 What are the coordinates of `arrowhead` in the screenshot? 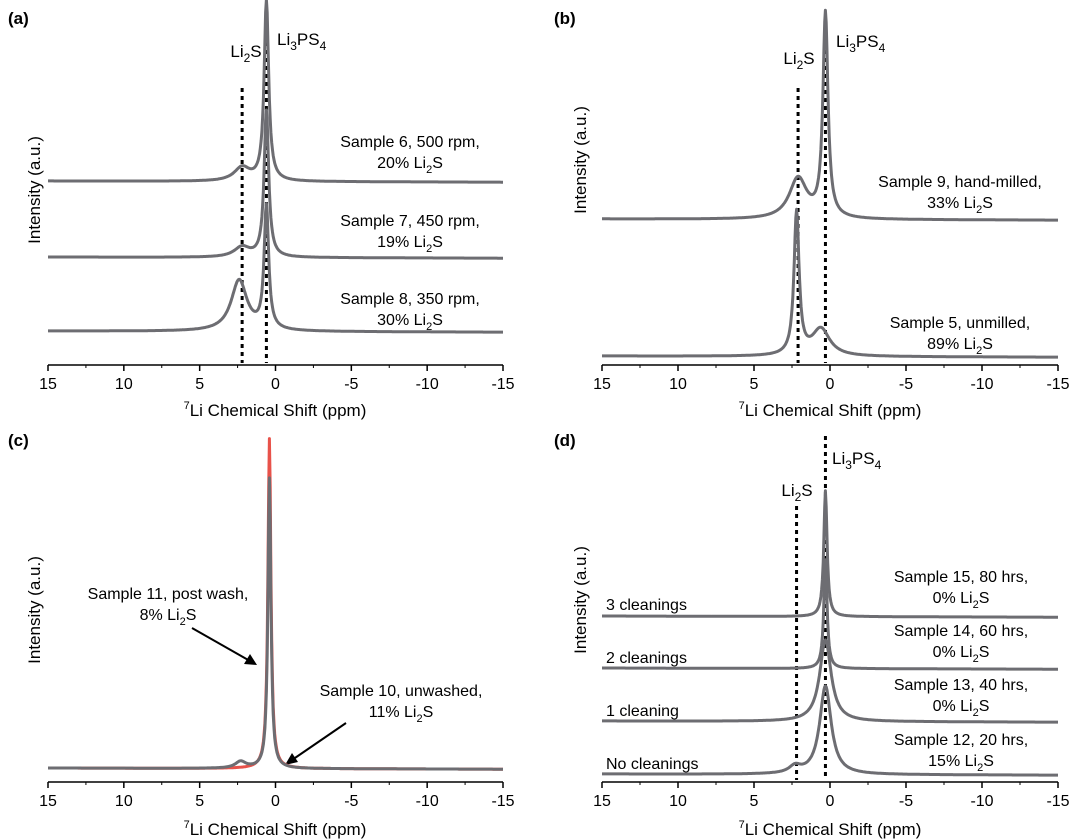 It's located at (291, 759).